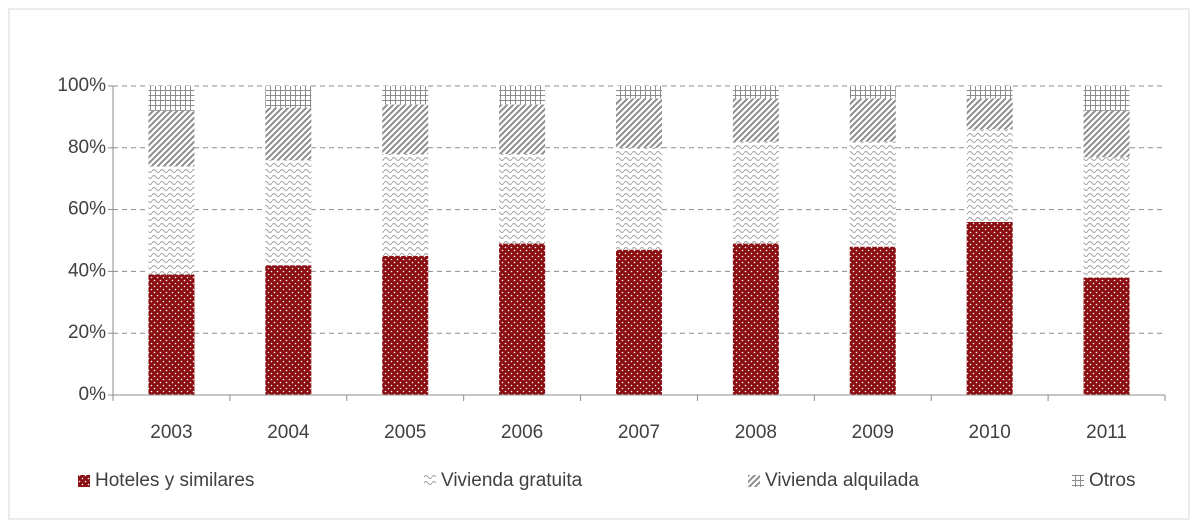  What do you see at coordinates (288, 432) in the screenshot?
I see `x-tick-label: 2004` at bounding box center [288, 432].